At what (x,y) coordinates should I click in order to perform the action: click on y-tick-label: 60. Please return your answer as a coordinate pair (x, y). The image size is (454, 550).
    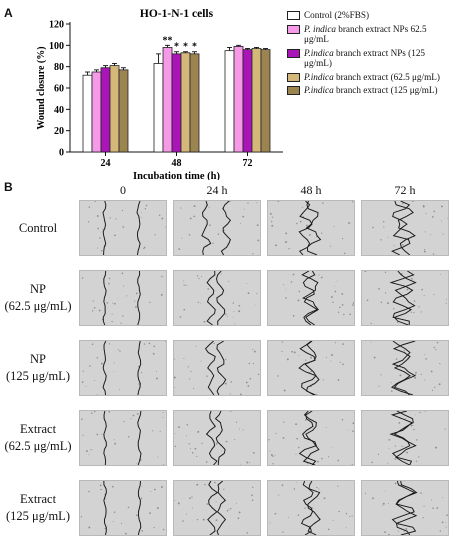
    Looking at the image, I should click on (59, 89).